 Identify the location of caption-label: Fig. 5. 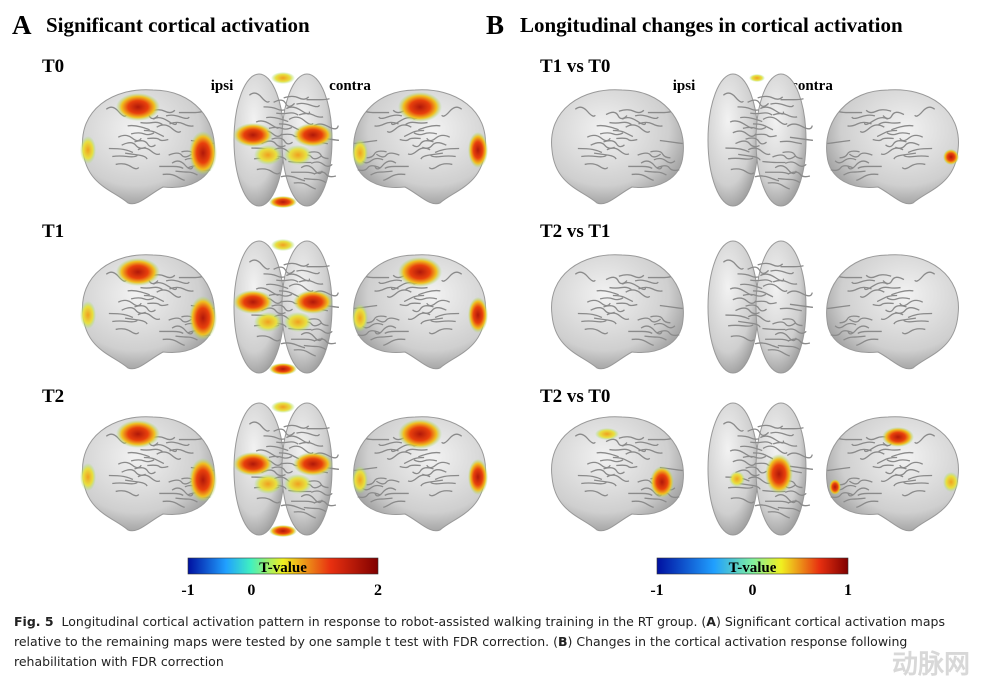
(34, 621).